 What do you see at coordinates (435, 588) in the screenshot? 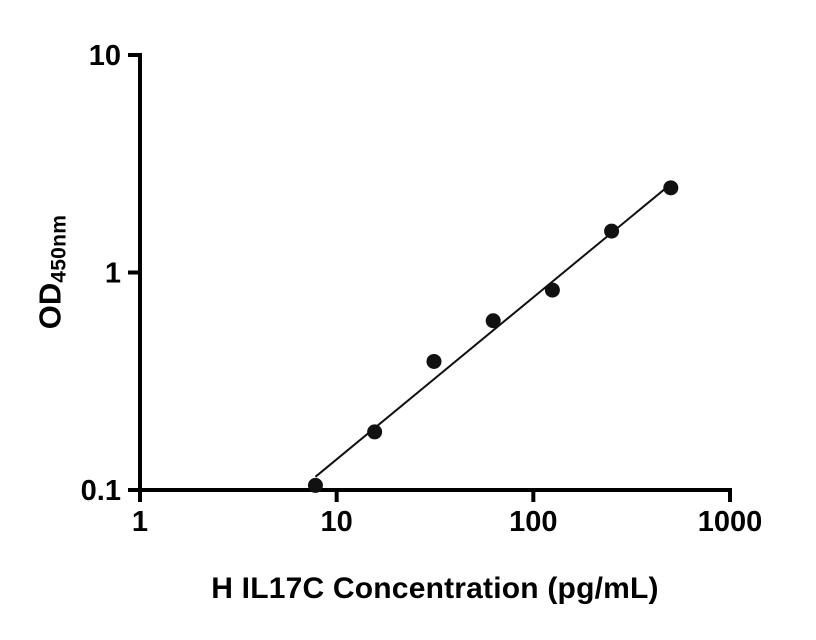
I see `x-axis-title: H IL17C Concentration (pg/mL)` at bounding box center [435, 588].